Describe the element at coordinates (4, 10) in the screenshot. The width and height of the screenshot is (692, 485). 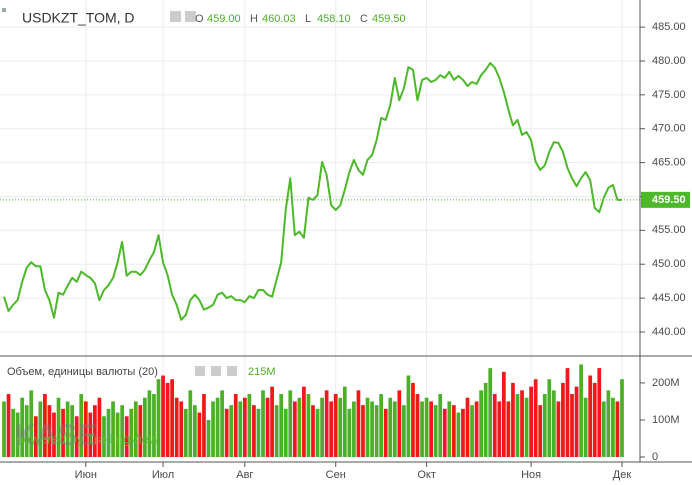
I see `icon` at that location.